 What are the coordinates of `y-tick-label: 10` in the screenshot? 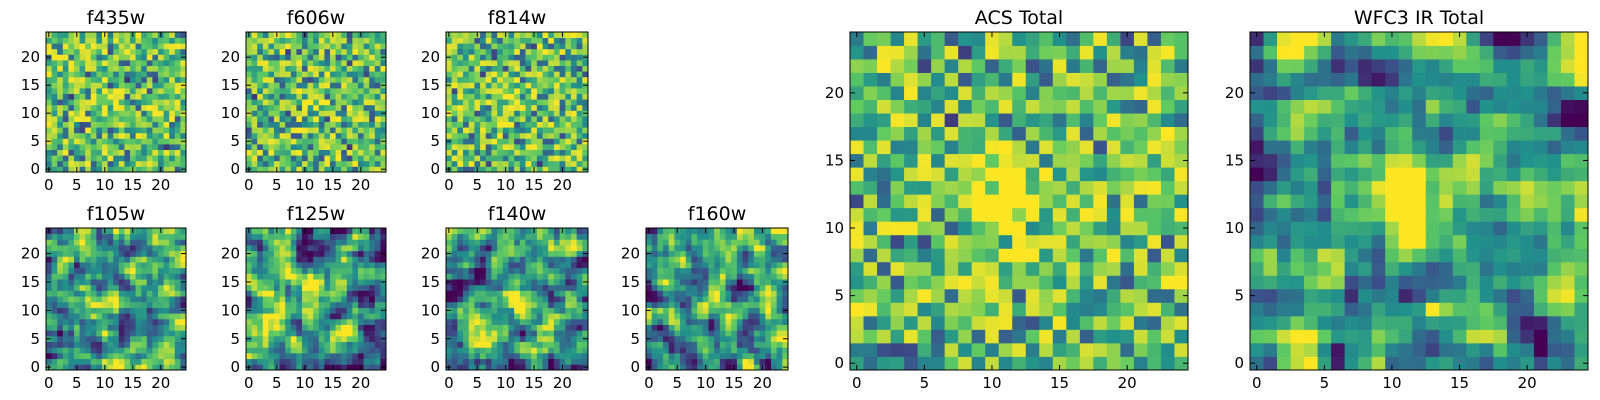 It's located at (230, 310).